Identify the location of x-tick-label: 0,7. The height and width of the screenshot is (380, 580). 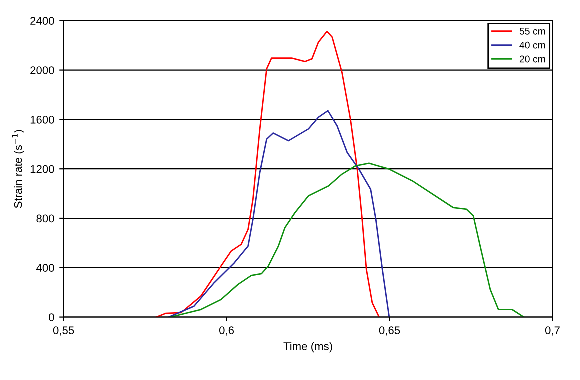
(552, 331).